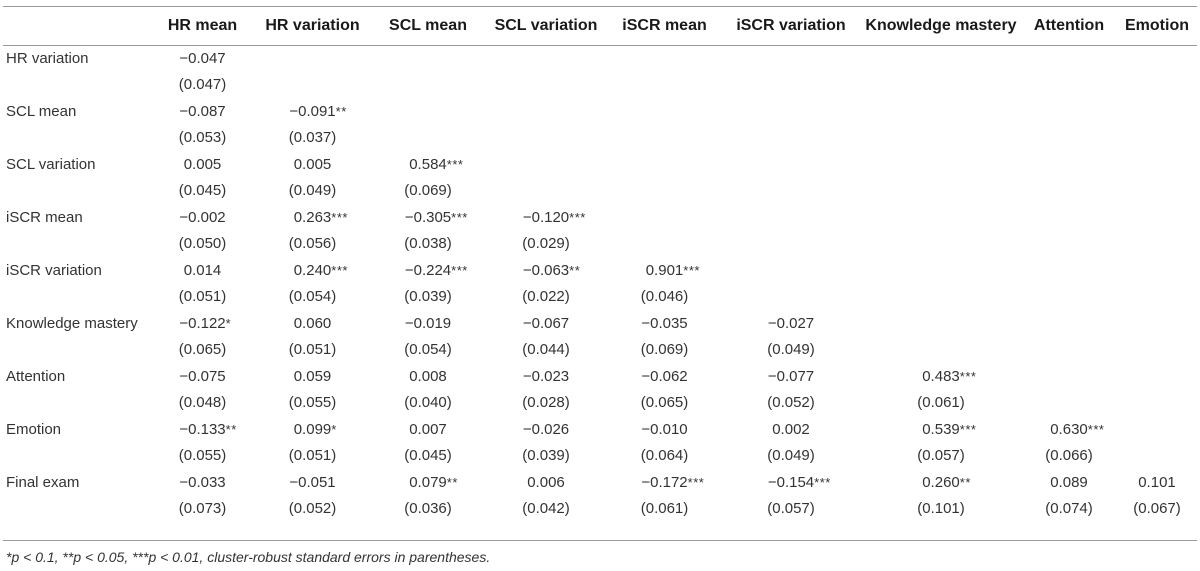  What do you see at coordinates (546, 270) in the screenshot?
I see `coefficient-value: −0.063` at bounding box center [546, 270].